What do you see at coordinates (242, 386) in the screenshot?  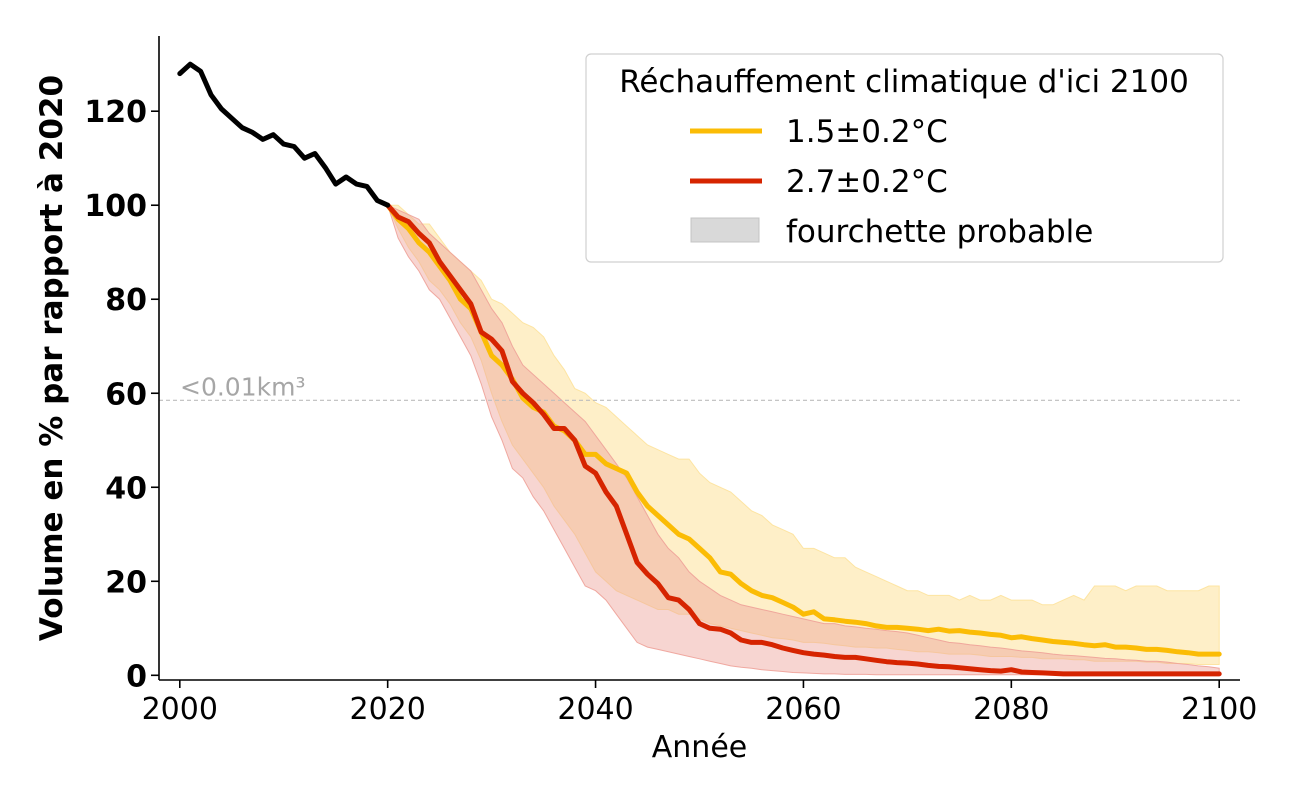 I see `reference-line-label: <0.01km³` at bounding box center [242, 386].